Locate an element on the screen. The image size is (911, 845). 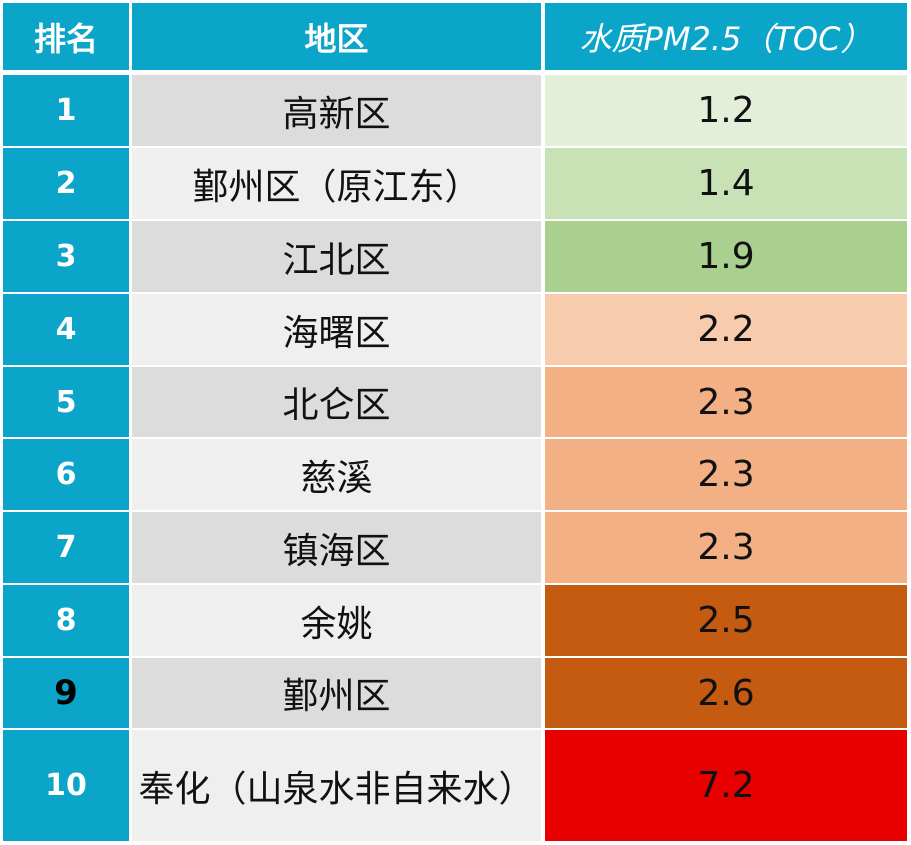
header-rank: 排名 is located at coordinates (66, 36).